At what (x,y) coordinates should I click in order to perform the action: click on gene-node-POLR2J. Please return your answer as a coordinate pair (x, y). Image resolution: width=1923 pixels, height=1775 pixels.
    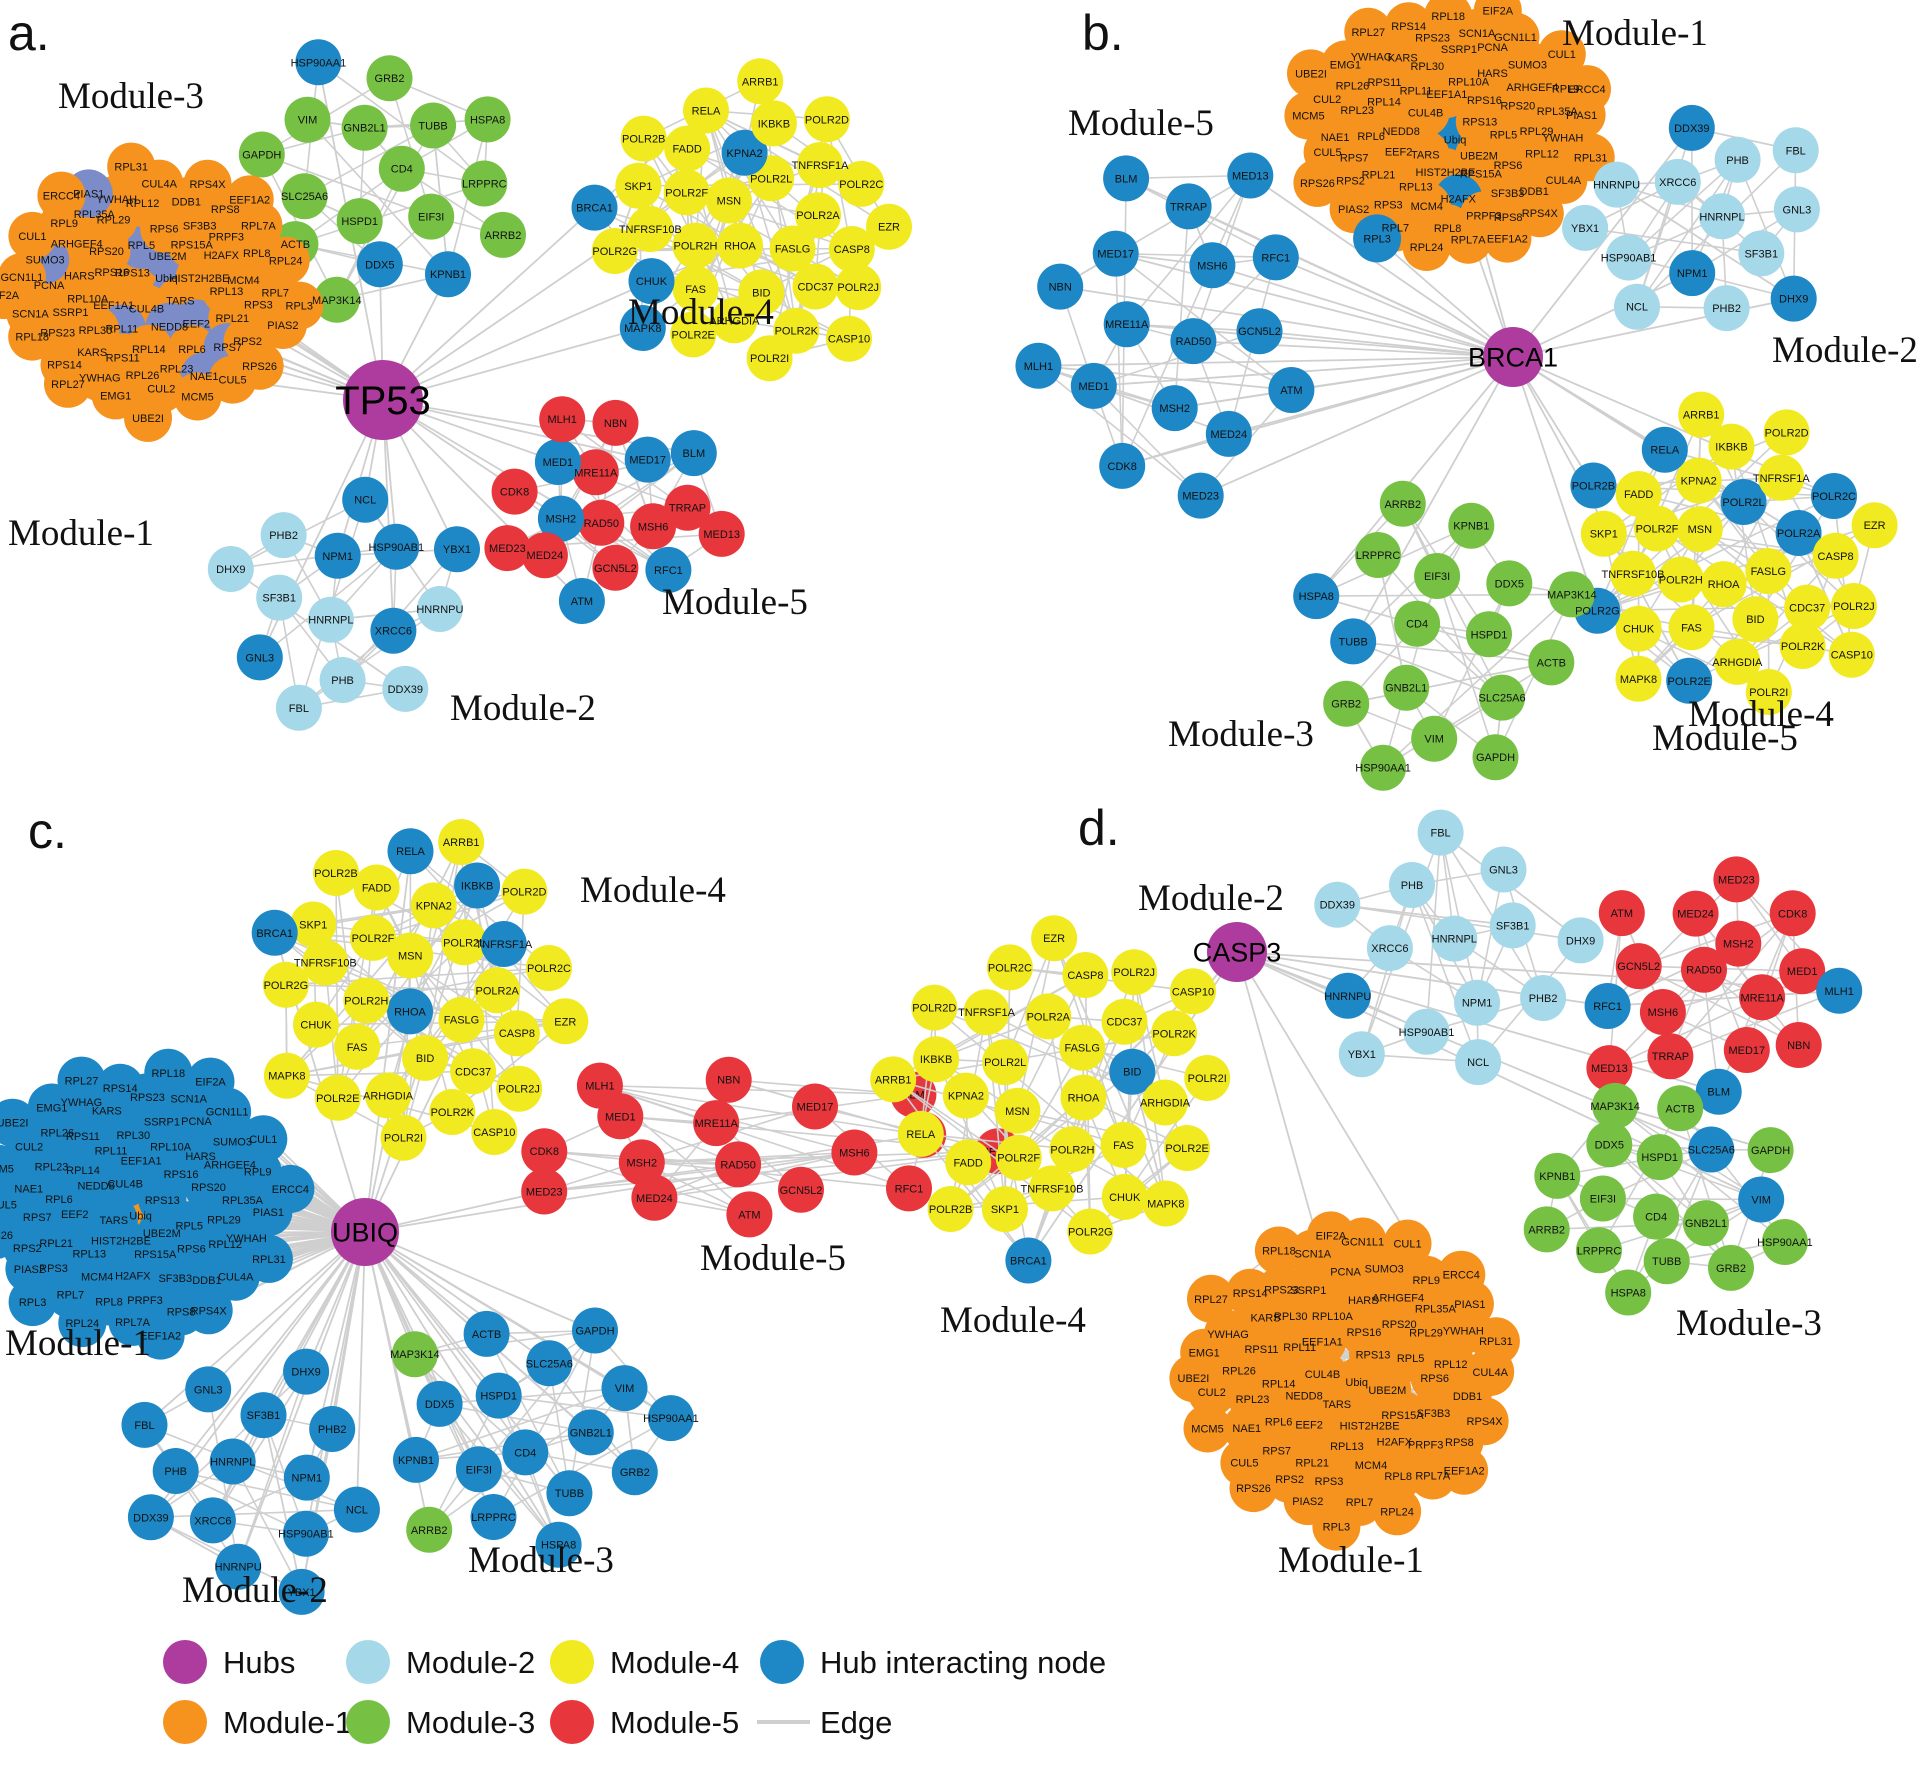
    Looking at the image, I should click on (519, 1088).